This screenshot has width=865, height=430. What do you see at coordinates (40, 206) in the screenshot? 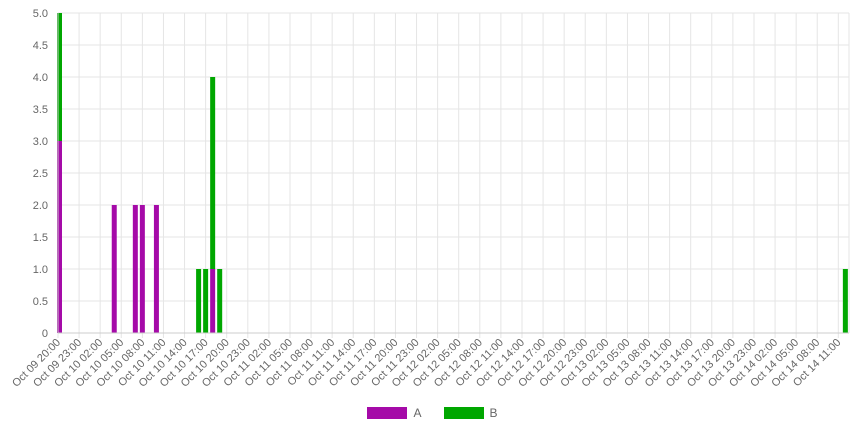
I see `y-tick-label: 2.0` at bounding box center [40, 206].